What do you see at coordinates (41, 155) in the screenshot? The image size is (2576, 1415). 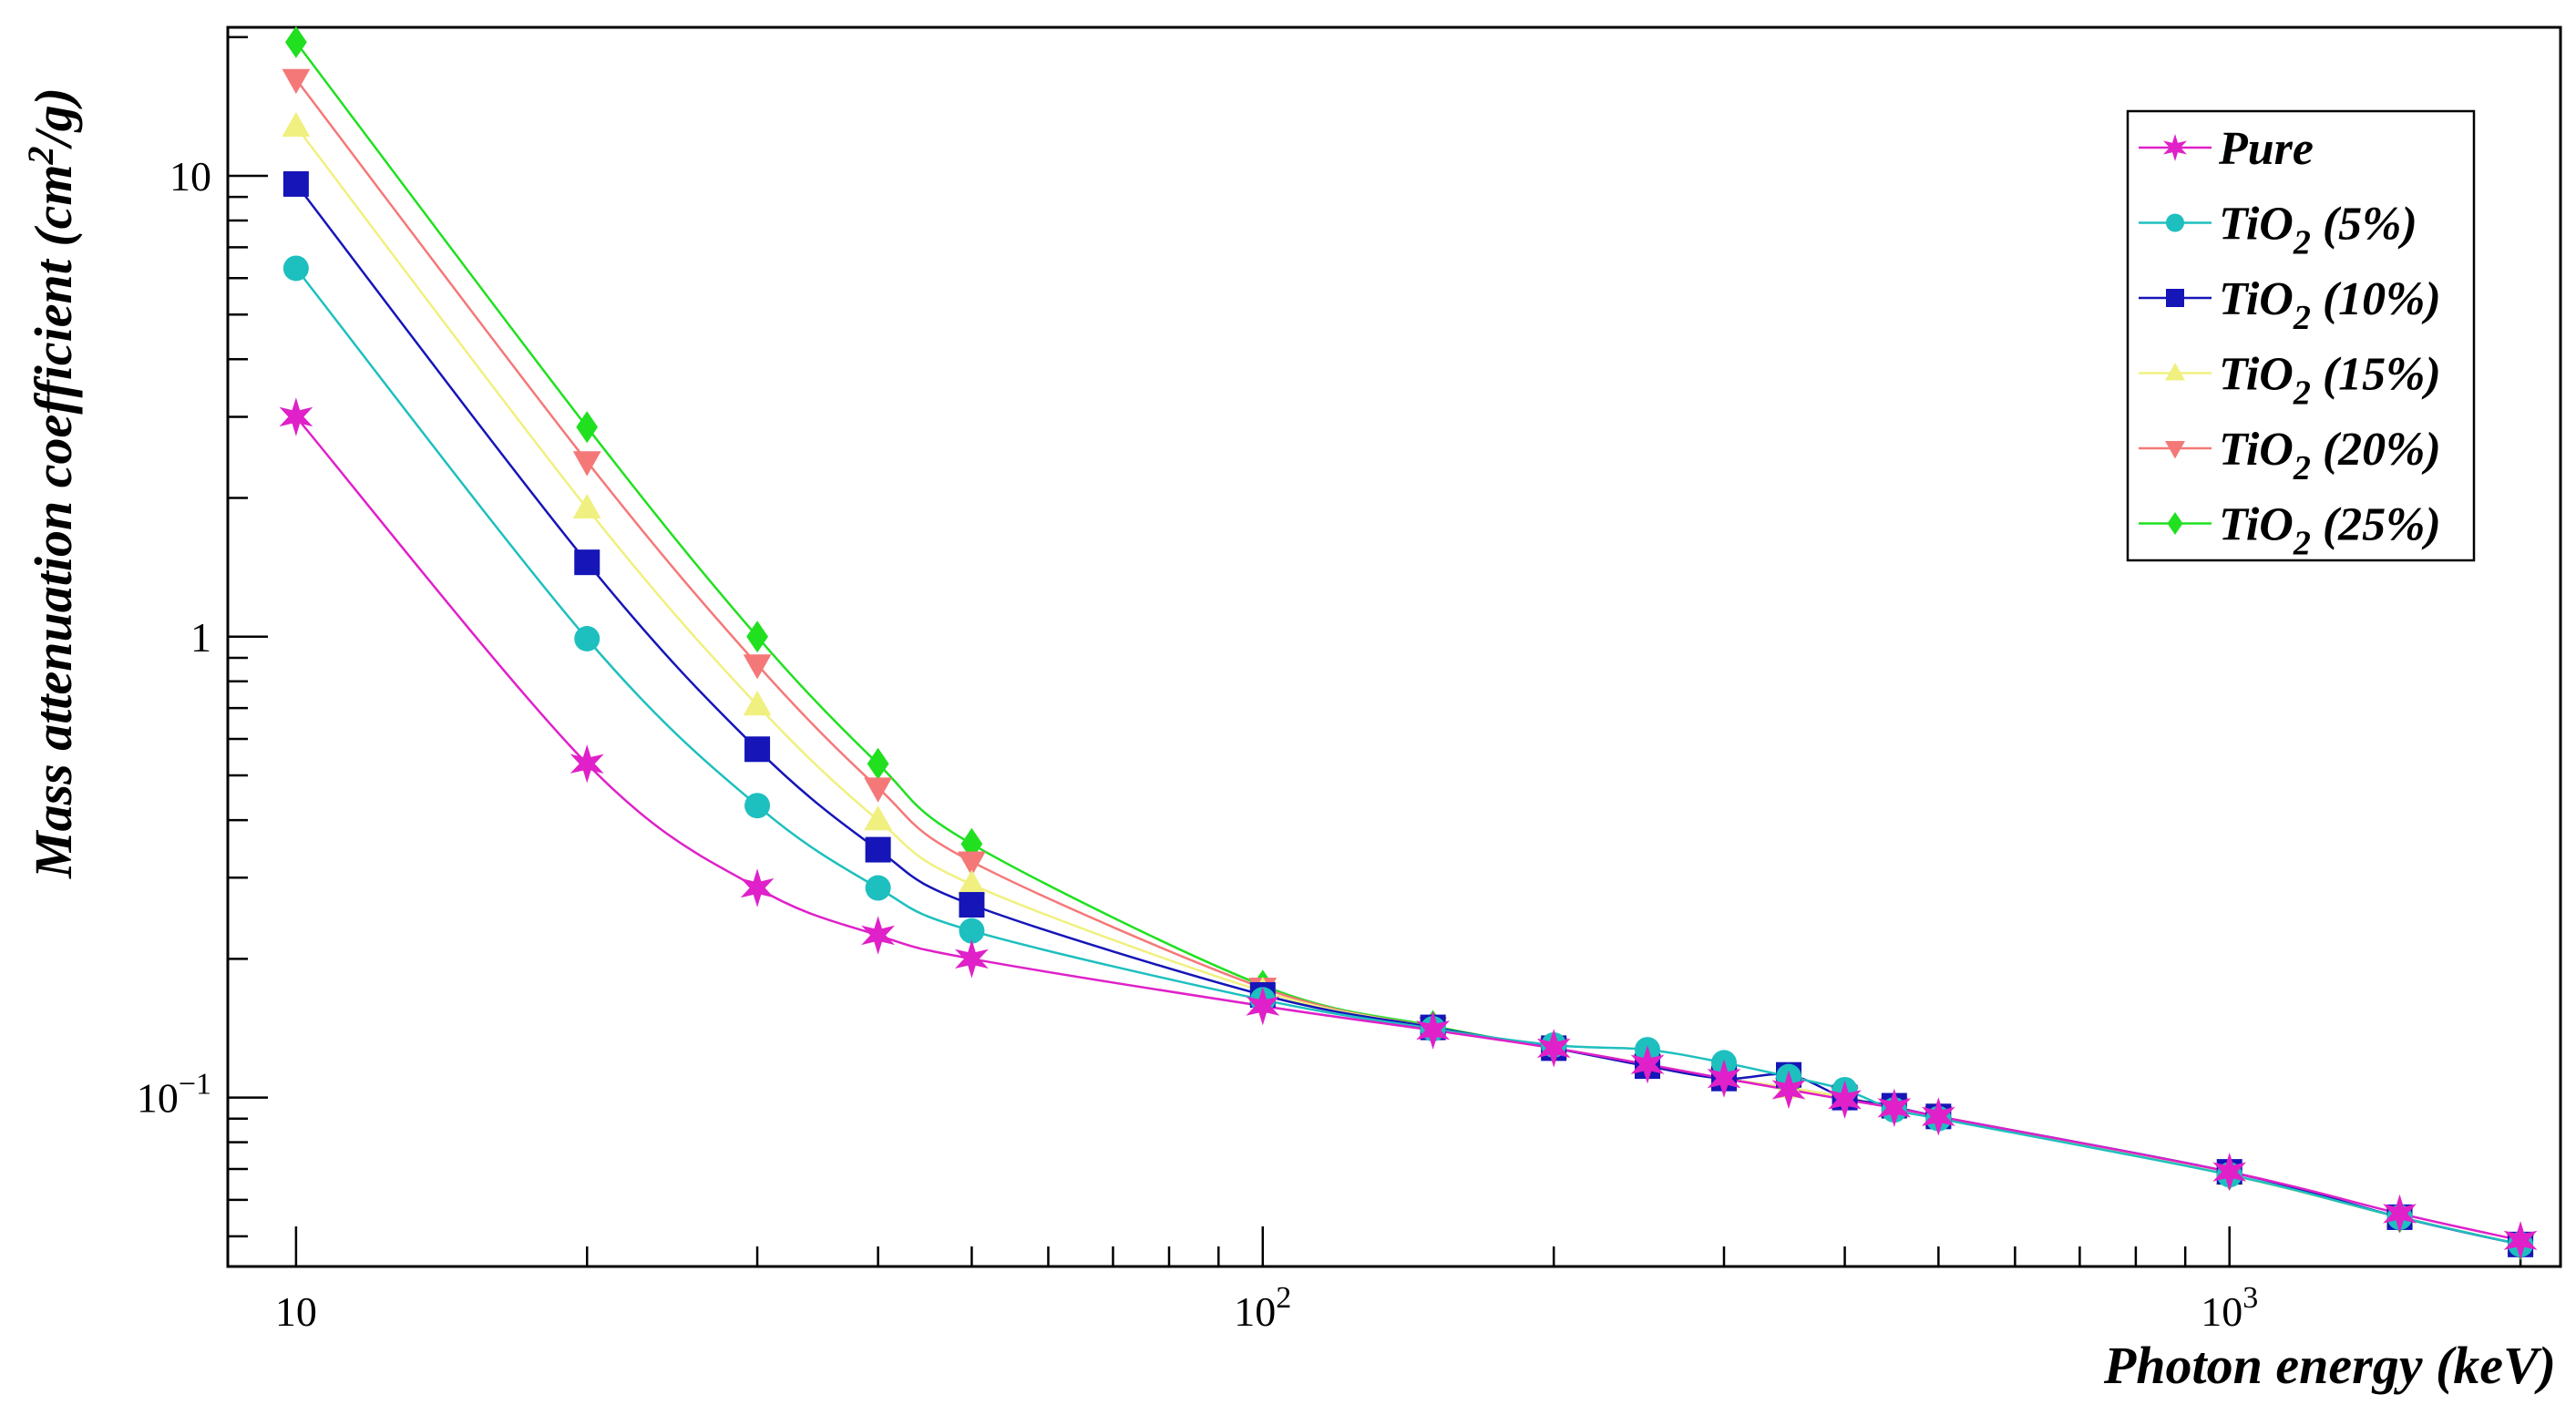 I see `y-axis-title-sup: 2` at bounding box center [41, 155].